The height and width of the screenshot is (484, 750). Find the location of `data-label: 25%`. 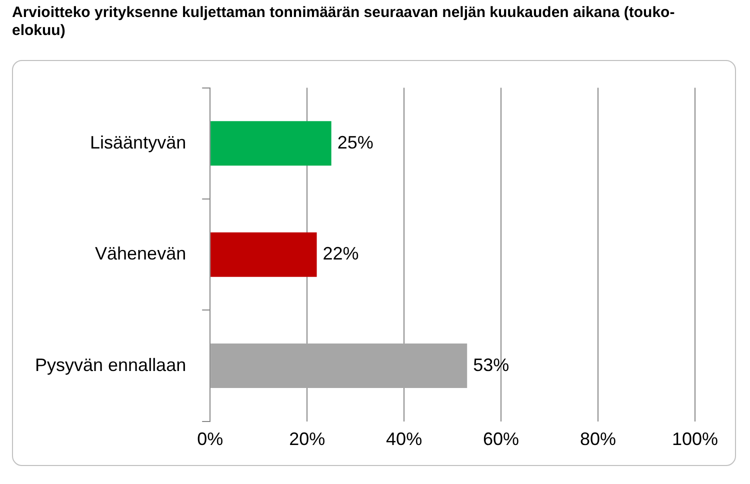

data-label: 25% is located at coordinates (355, 142).